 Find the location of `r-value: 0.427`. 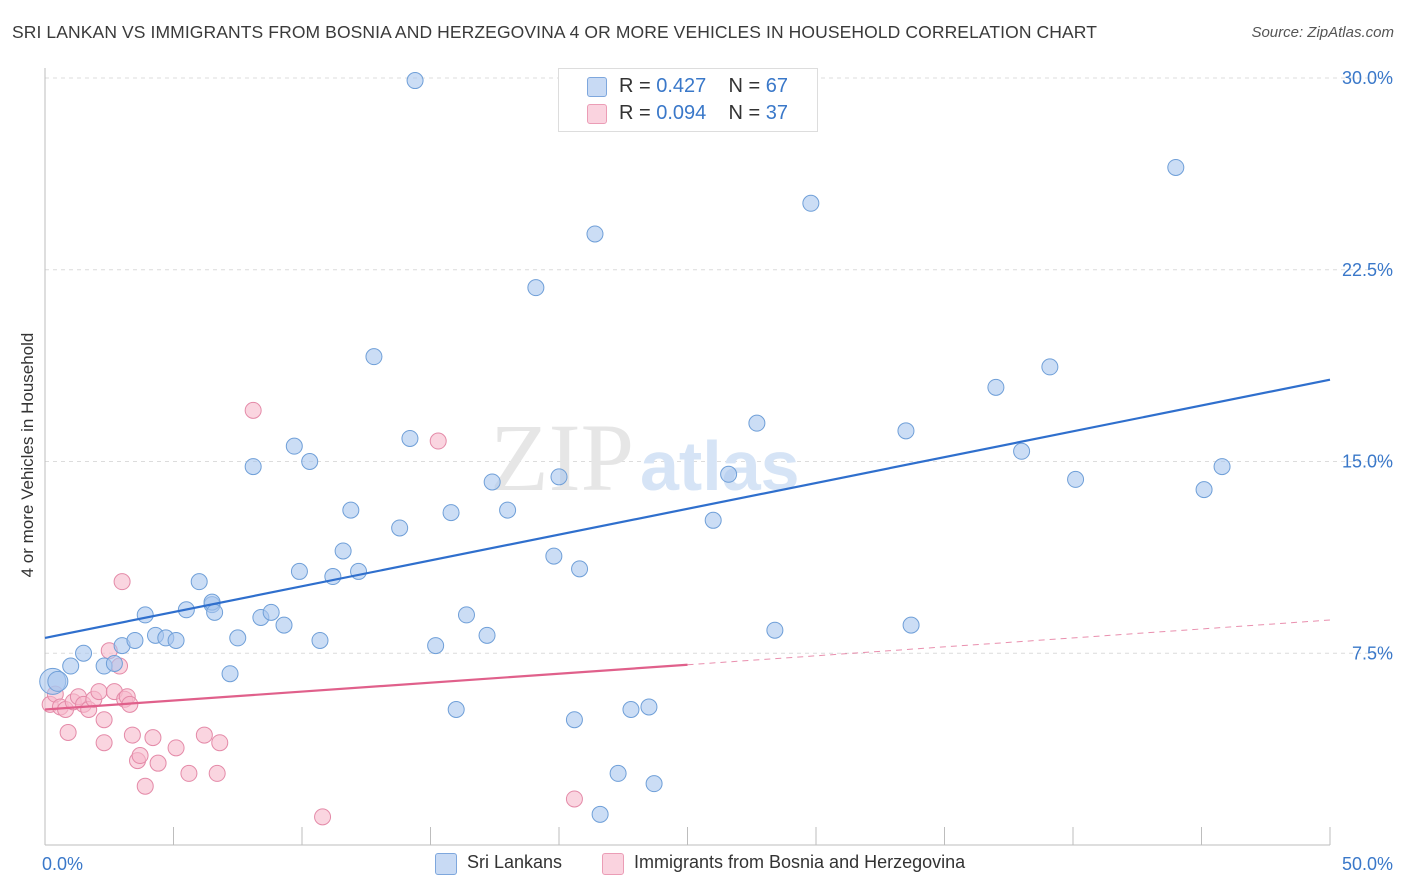

r-value: 0.427 is located at coordinates (681, 86).